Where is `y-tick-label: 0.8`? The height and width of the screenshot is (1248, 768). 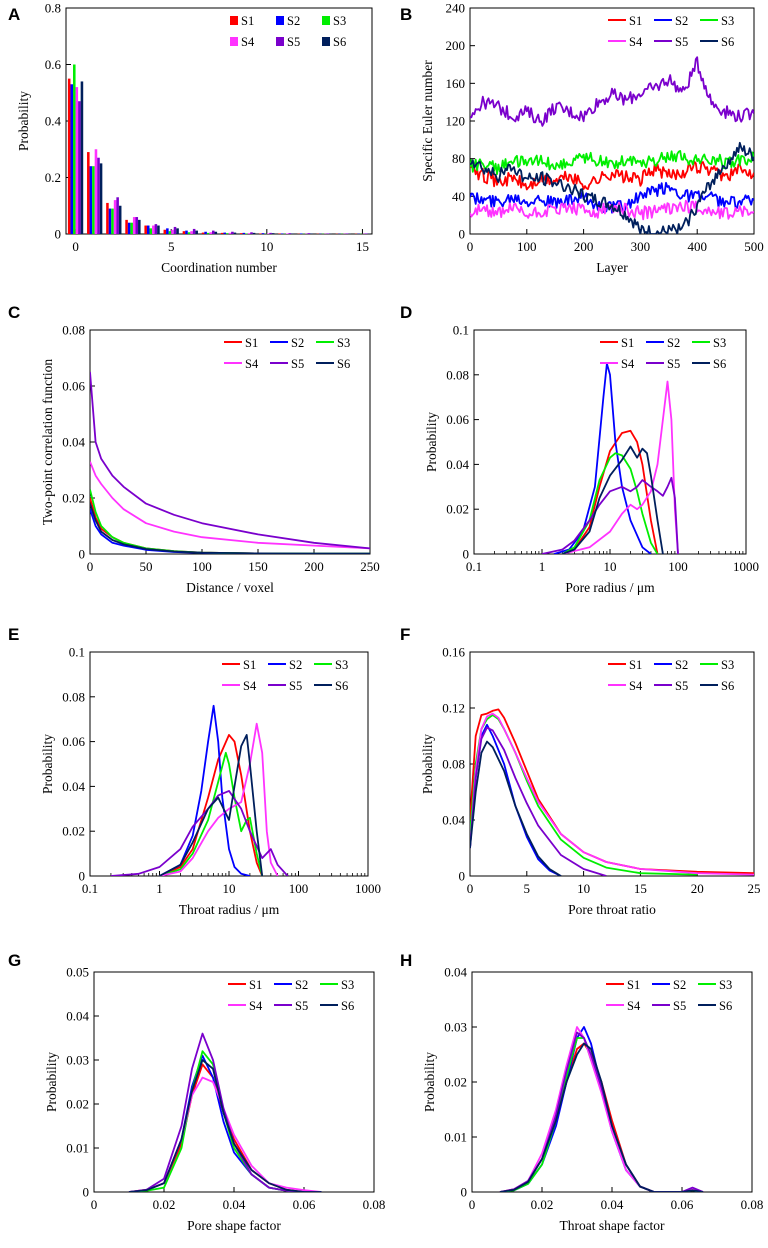 y-tick-label: 0.8 is located at coordinates (53, 8).